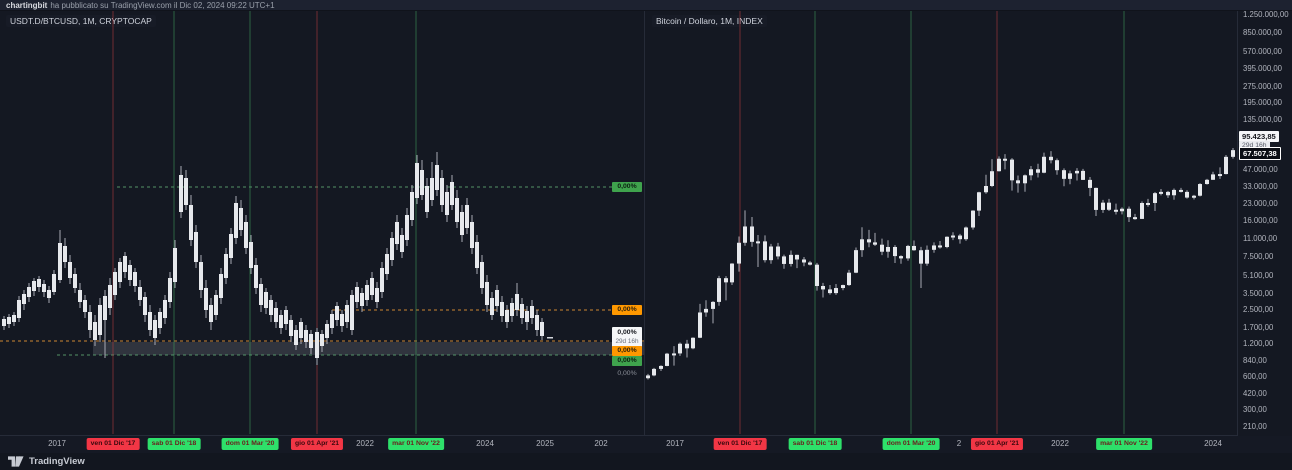  Describe the element at coordinates (57, 461) in the screenshot. I see `brand-name: TradingView` at that location.